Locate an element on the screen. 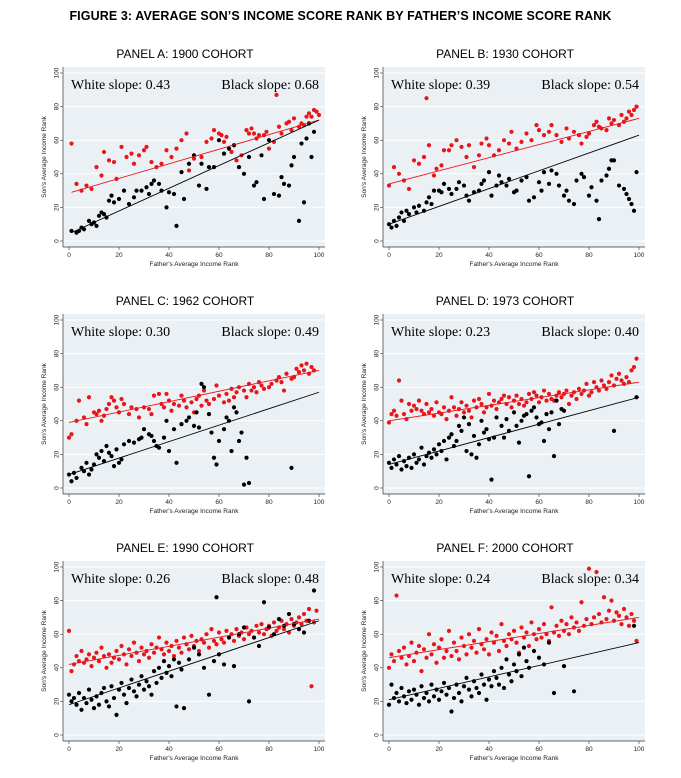  panel-b-title: PANEL B: 1930 COHORT is located at coordinates (505, 54).